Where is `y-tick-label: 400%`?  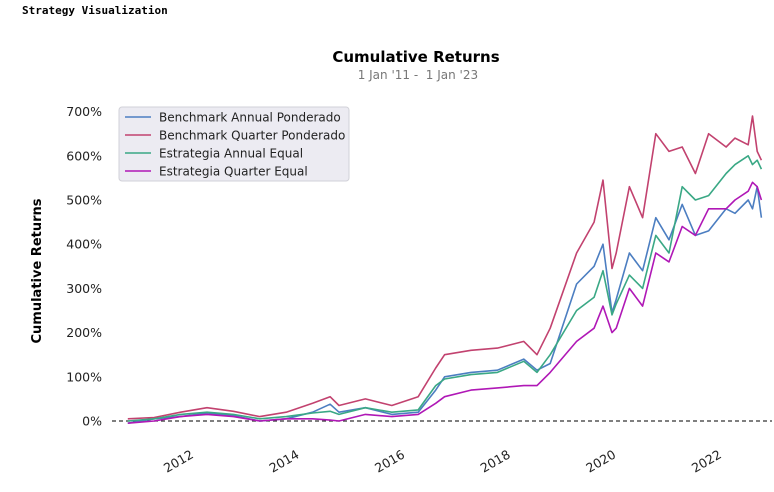 y-tick-label: 400% is located at coordinates (84, 244).